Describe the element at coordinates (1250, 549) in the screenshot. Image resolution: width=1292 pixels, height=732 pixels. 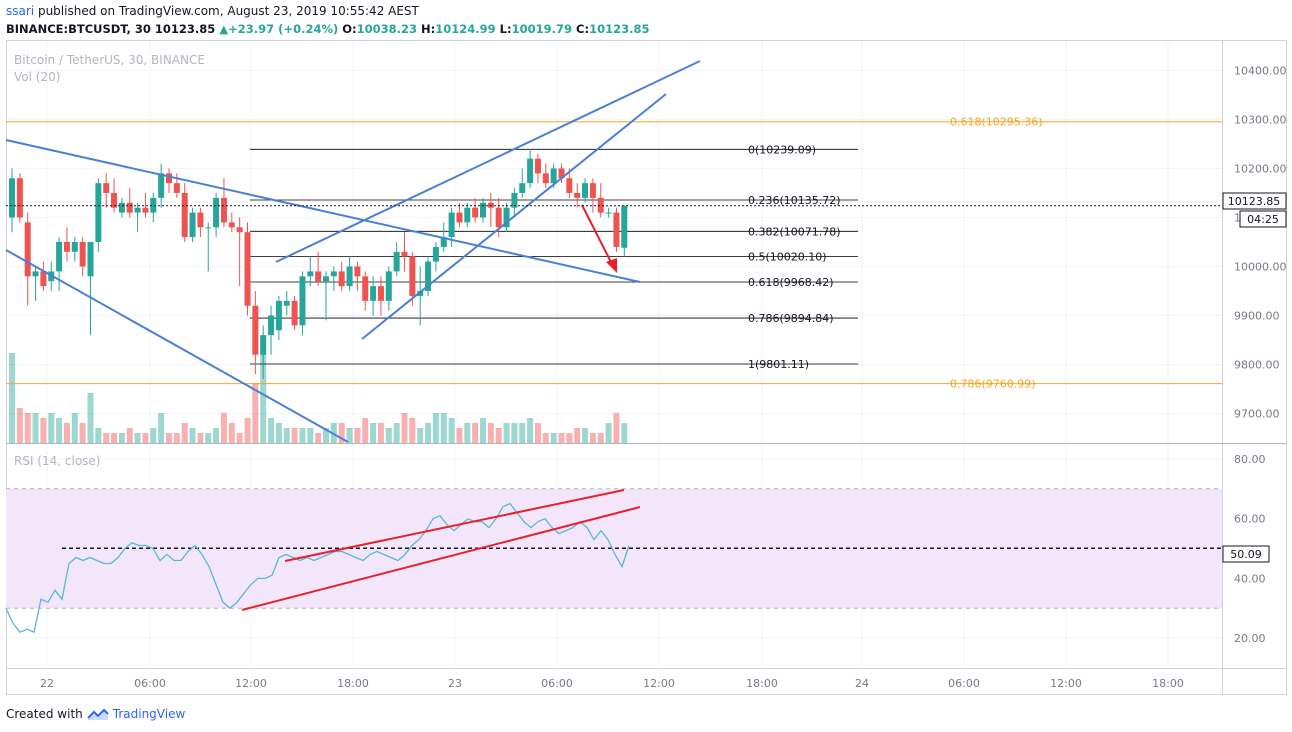
I see `rsi-axis: 80.00 60.00 40.00 20.00` at that location.